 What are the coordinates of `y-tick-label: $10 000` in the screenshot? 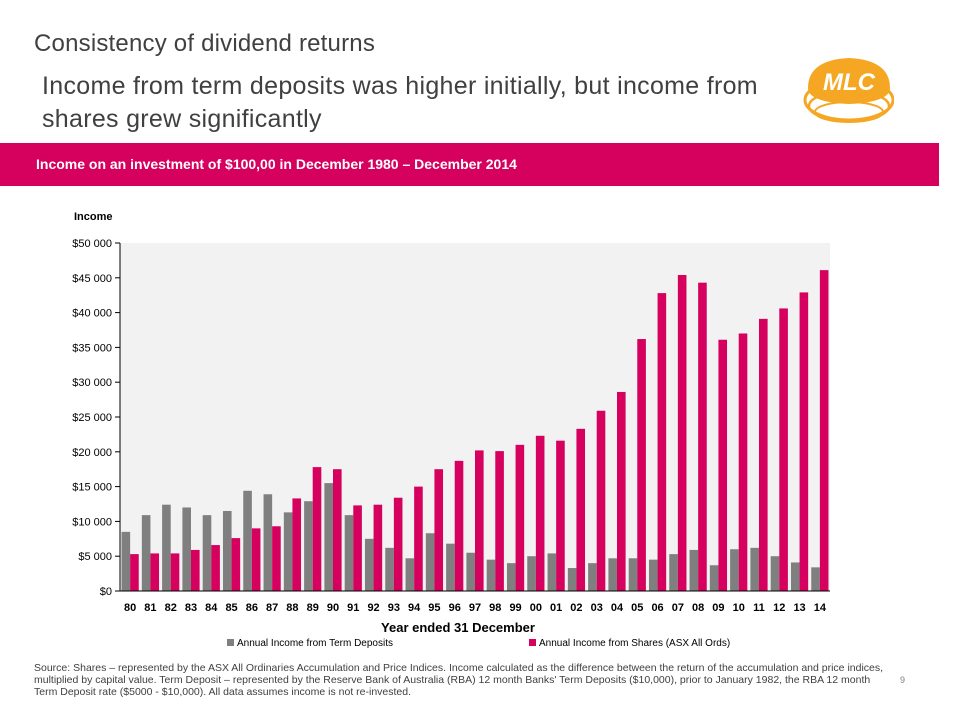 It's located at (92, 522).